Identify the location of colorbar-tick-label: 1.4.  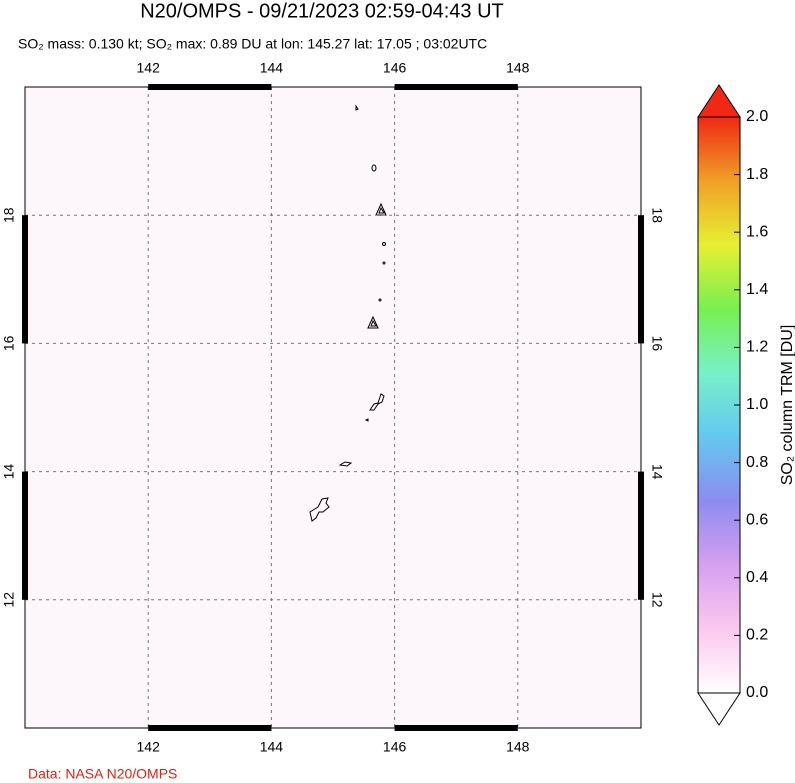
(757, 289).